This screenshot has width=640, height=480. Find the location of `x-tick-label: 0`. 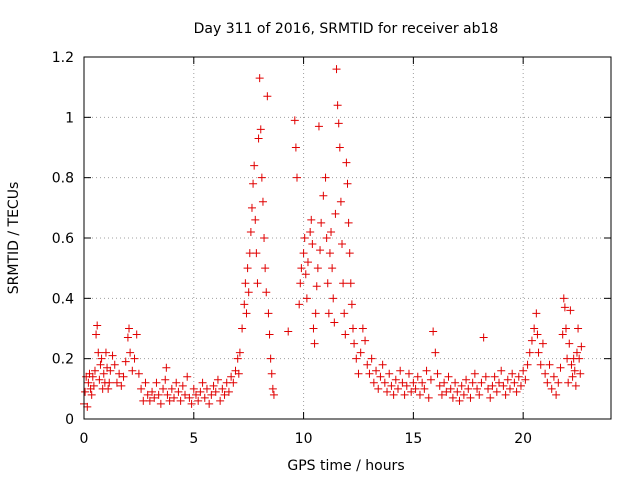

x-tick-label: 0 is located at coordinates (84, 439).